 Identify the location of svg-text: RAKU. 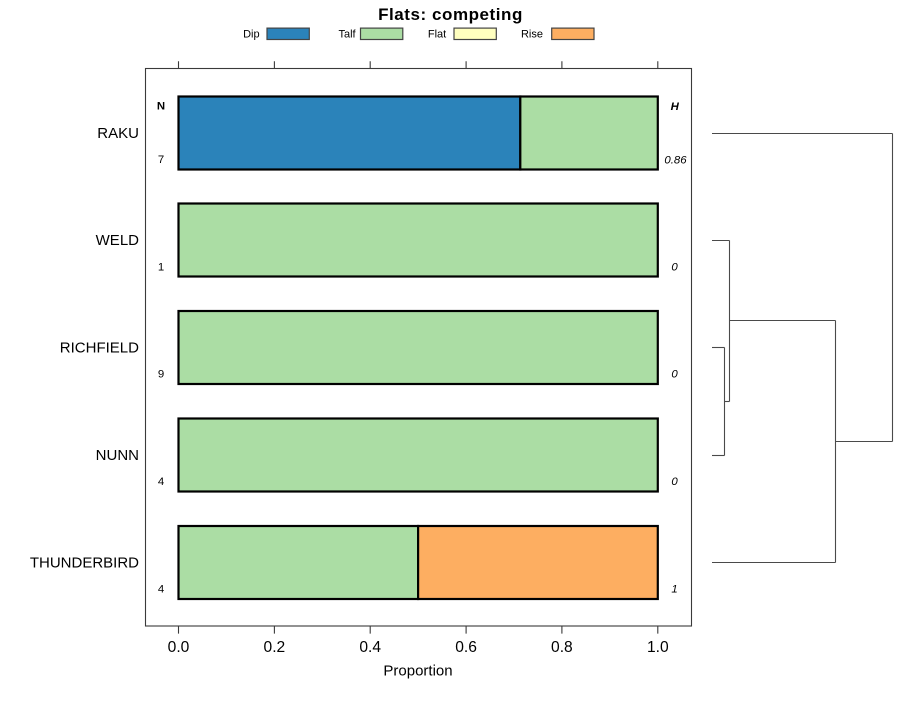
(118, 133).